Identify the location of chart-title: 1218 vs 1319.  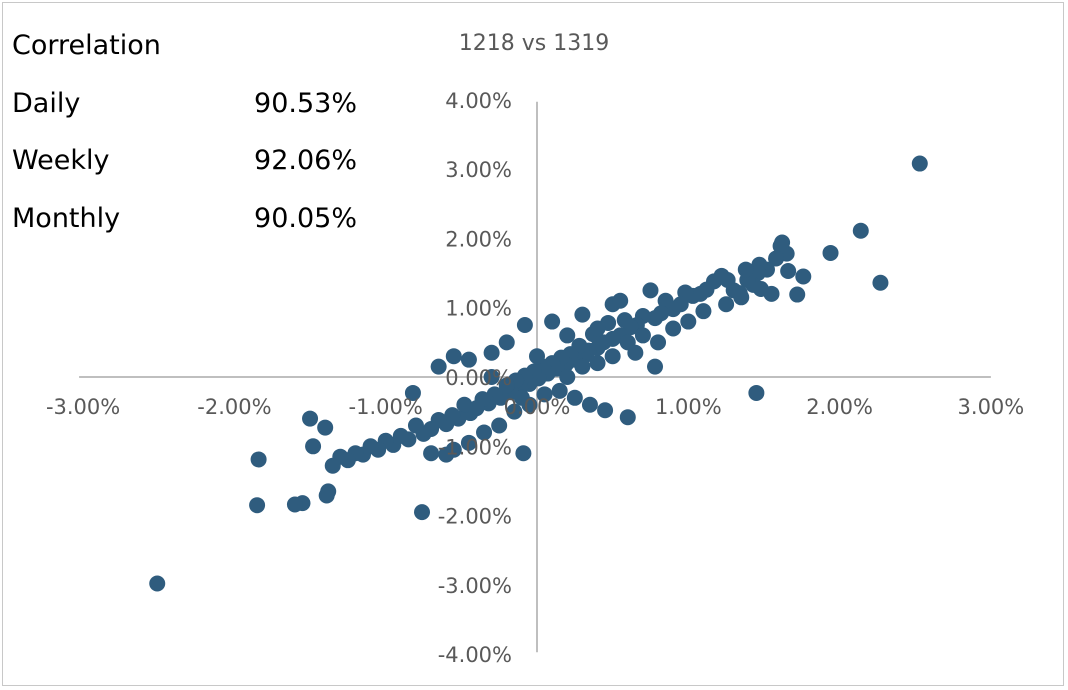
(534, 43).